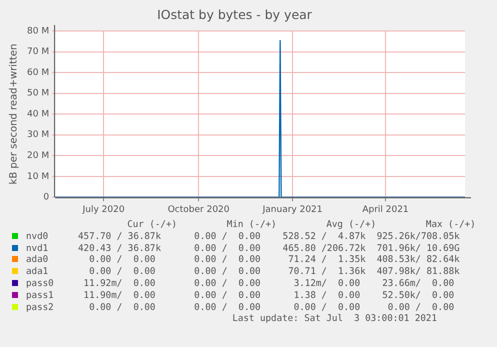  Describe the element at coordinates (40, 284) in the screenshot. I see `legend-label: pass0` at that location.